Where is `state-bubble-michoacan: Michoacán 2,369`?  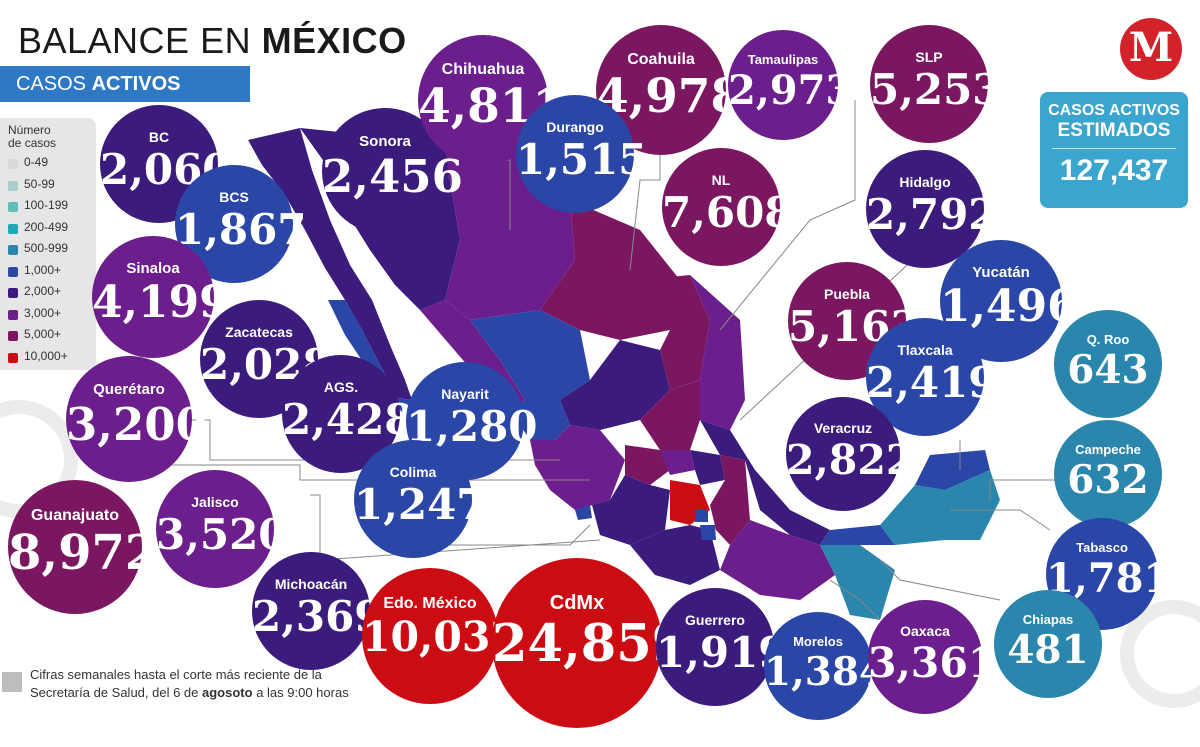 state-bubble-michoacan: Michoacán 2,369 is located at coordinates (318, 611).